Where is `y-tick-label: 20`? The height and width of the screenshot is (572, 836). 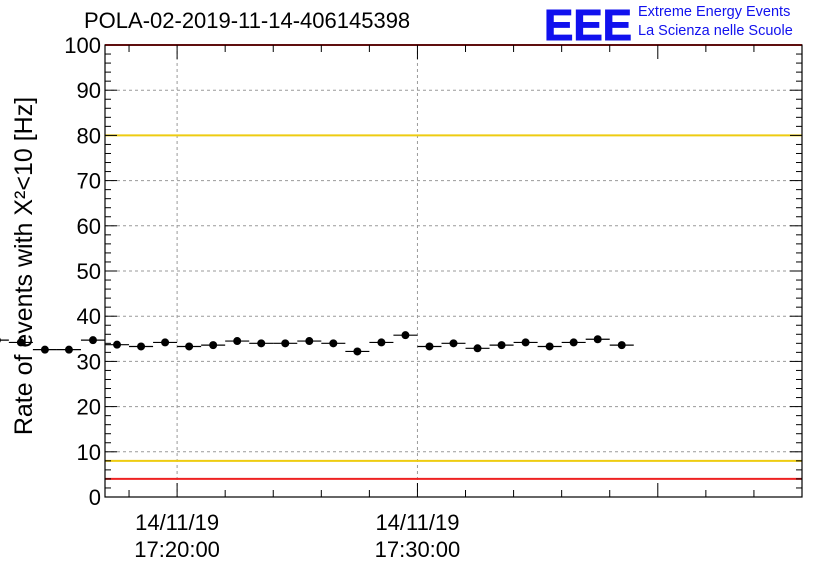 y-tick-label: 20 is located at coordinates (89, 407).